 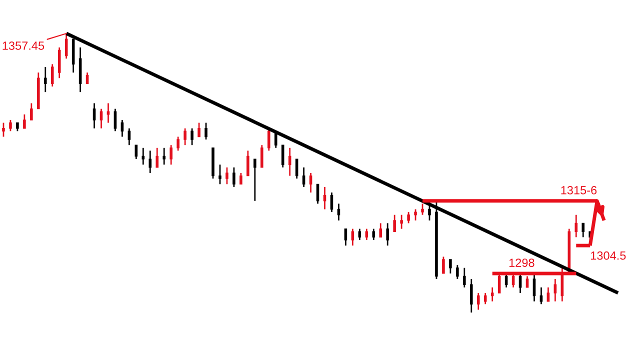 What do you see at coordinates (608, 255) in the screenshot?
I see `series-label: 1304.5` at bounding box center [608, 255].